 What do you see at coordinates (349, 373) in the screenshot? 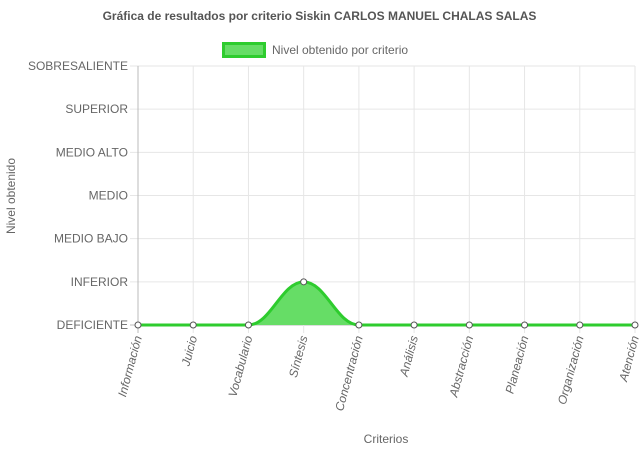
I see `x-tick-label: Concentración` at bounding box center [349, 373].